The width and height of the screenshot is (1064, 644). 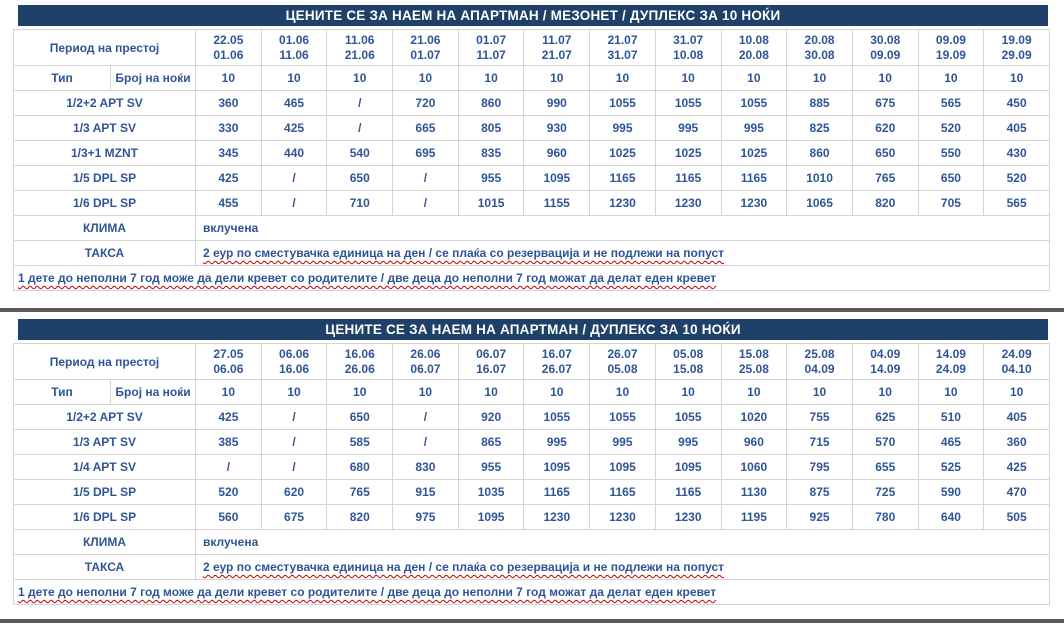 I want to click on unit-type-label: 1/6 DPL SP, so click(x=104, y=517).